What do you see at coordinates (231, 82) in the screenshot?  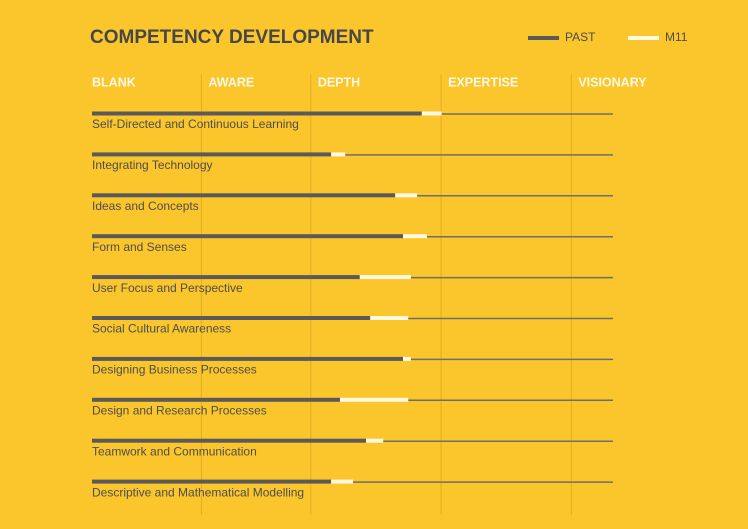 I see `x-tick-label: AWARE` at bounding box center [231, 82].